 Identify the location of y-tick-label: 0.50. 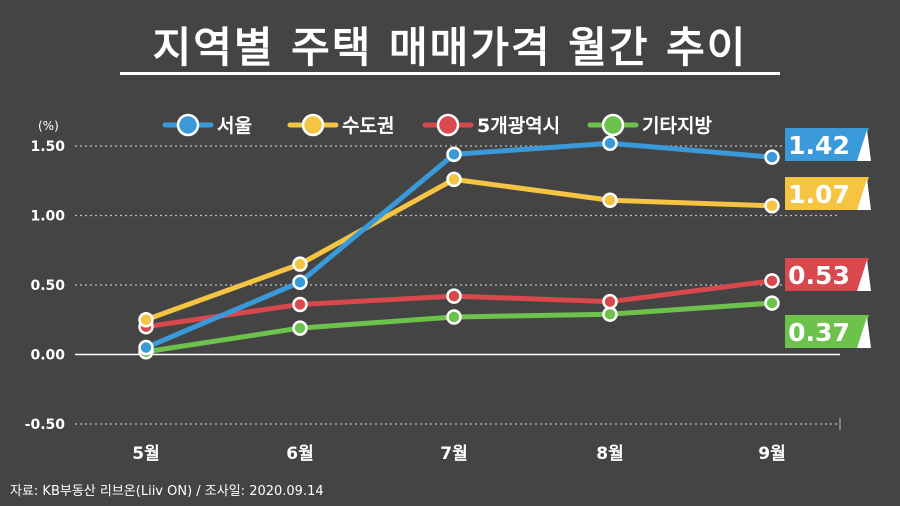
(47, 286).